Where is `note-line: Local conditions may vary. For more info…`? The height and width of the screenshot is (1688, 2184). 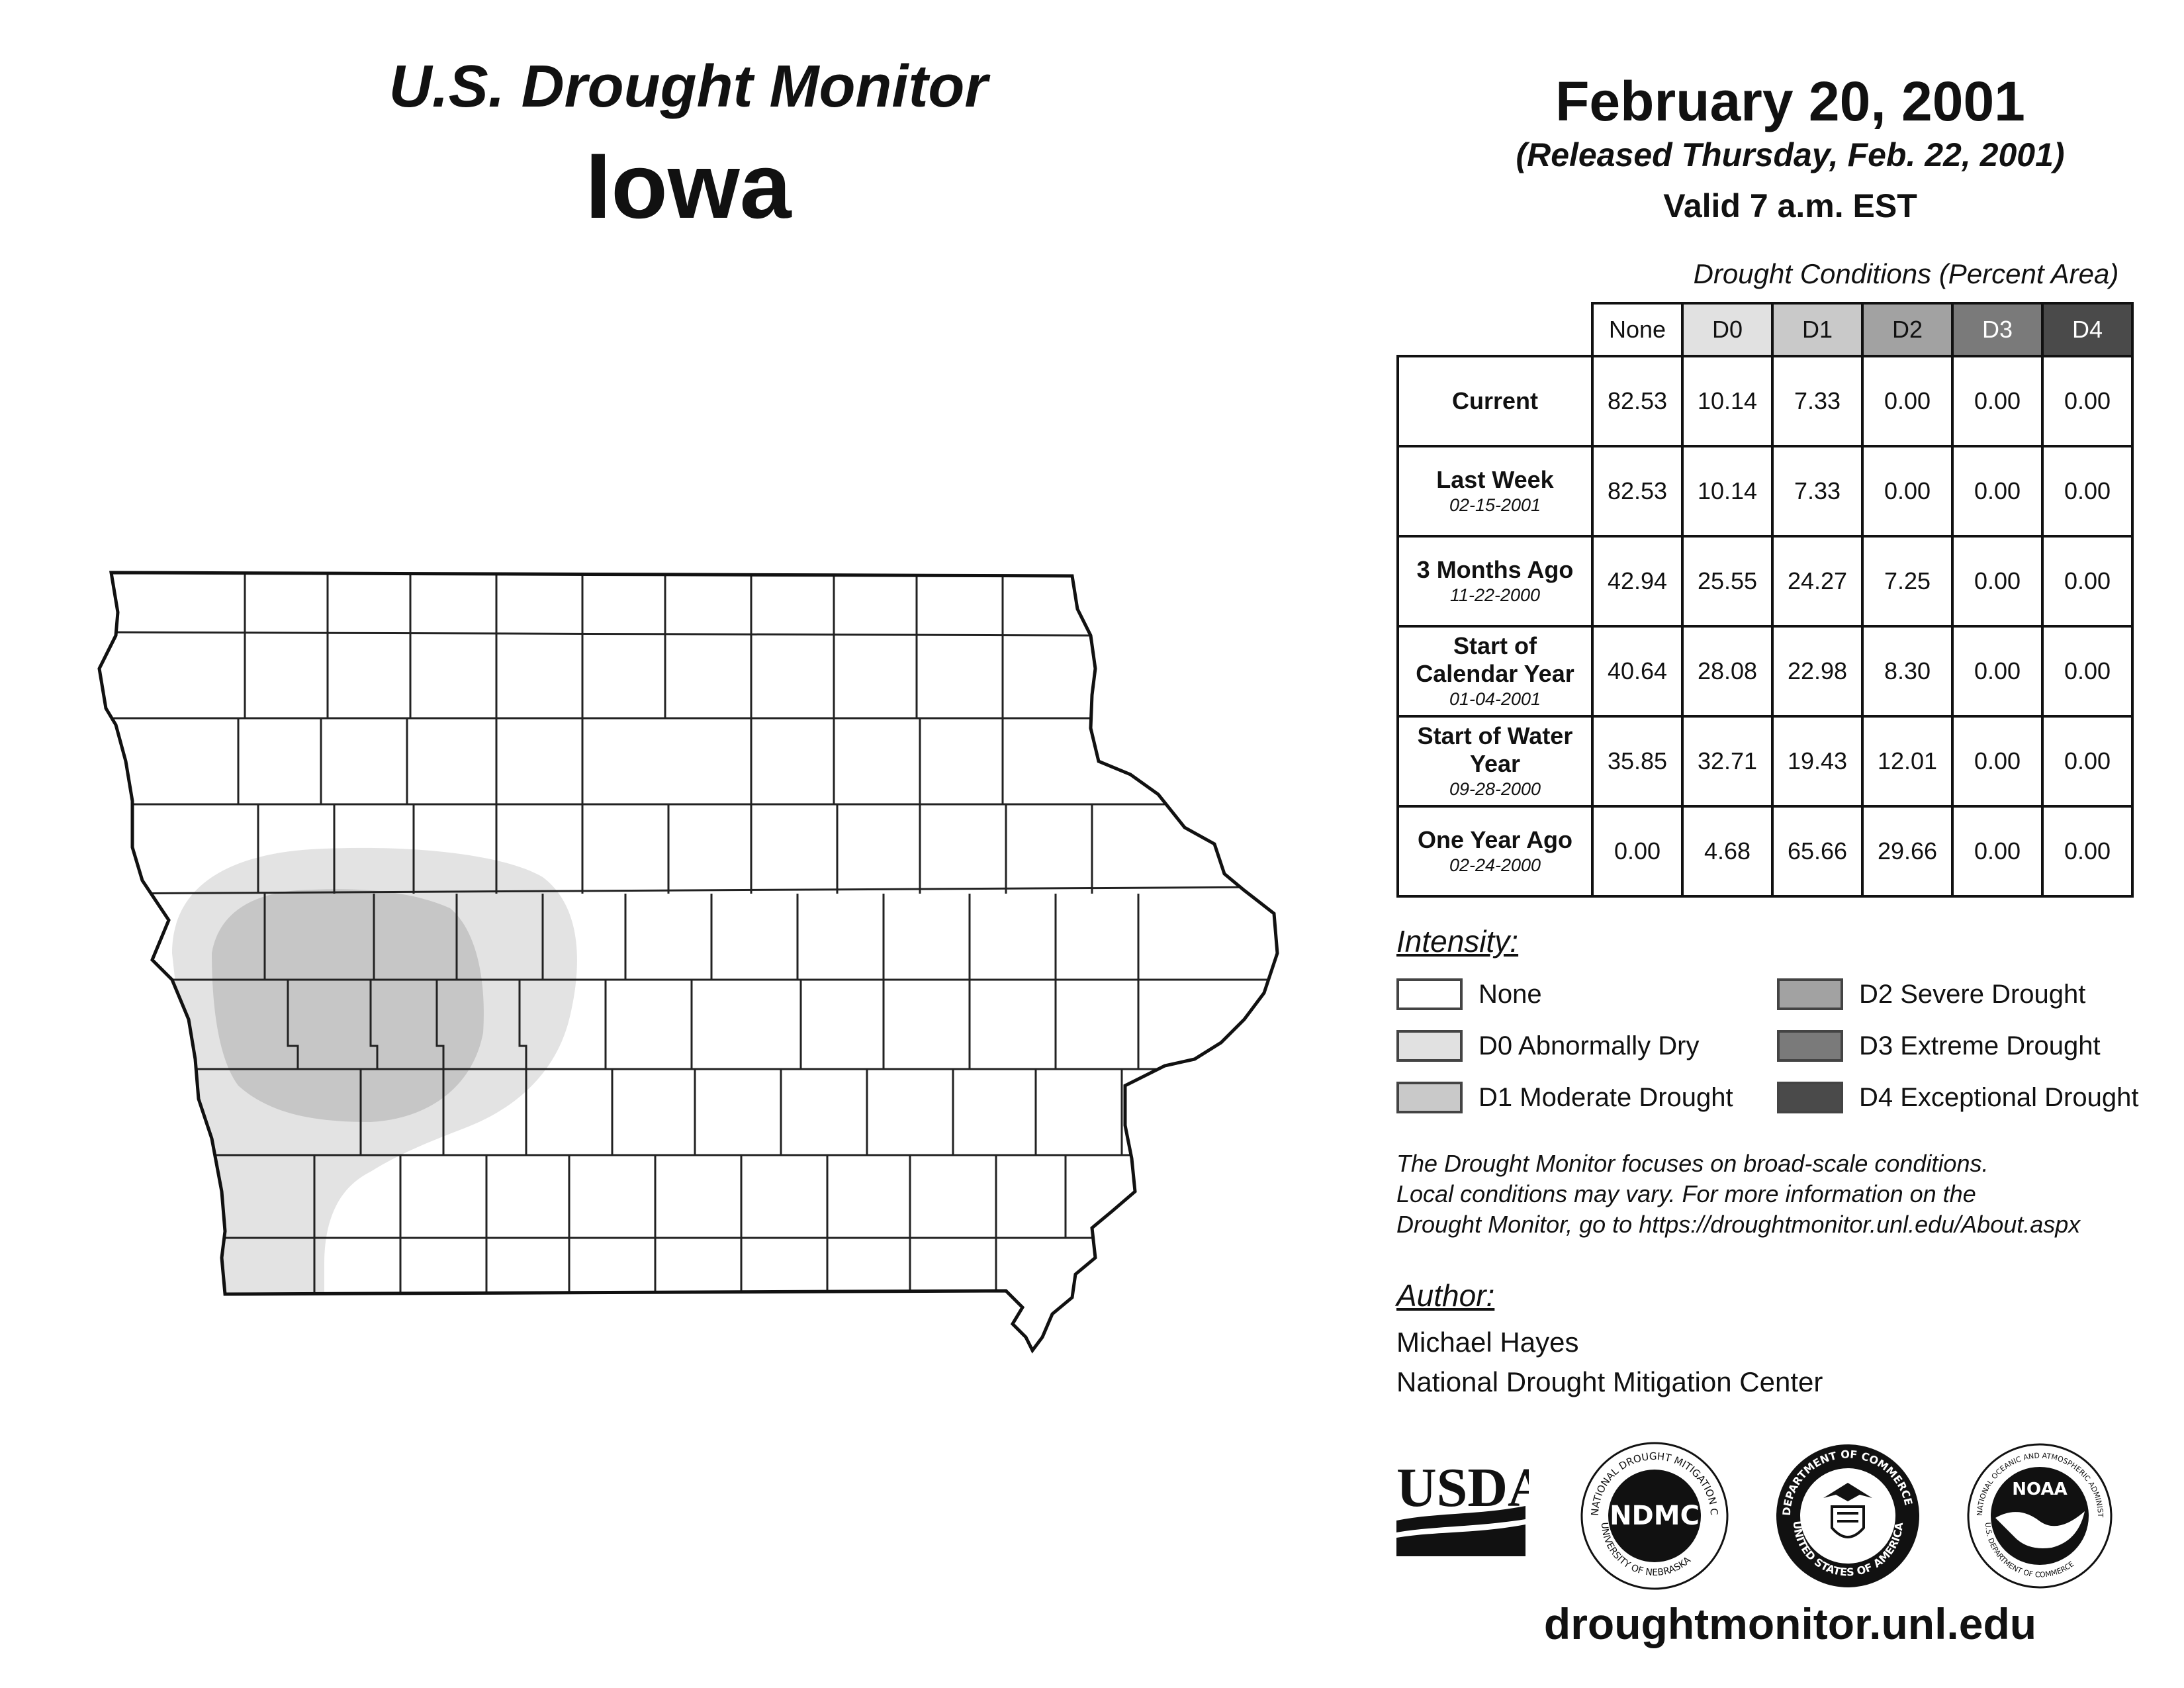 note-line: Local conditions may vary. For more info… is located at coordinates (1686, 1193).